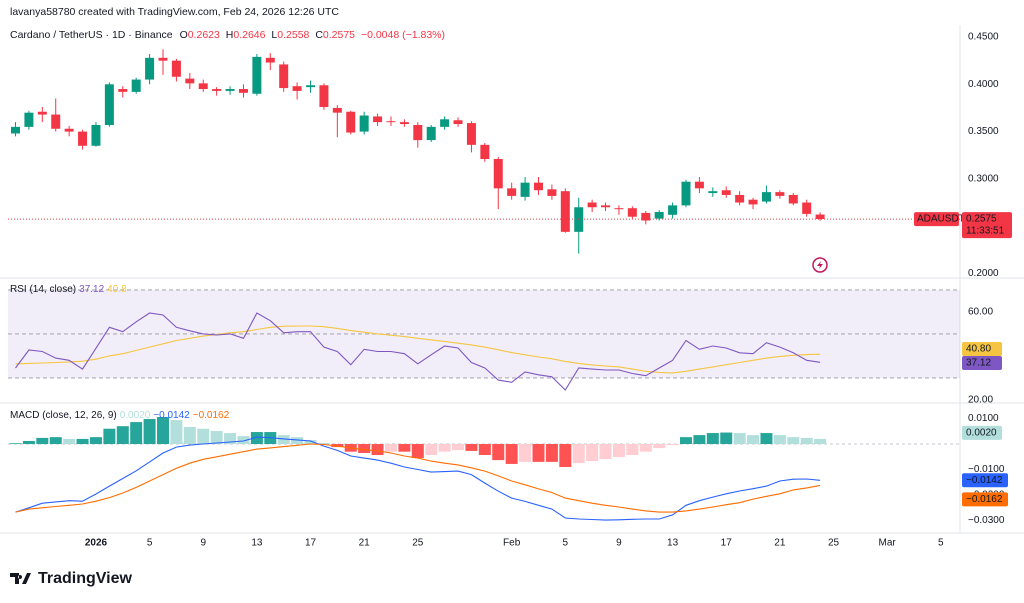 This screenshot has height=603, width=1024. I want to click on price-tag-label: 0.0020, so click(981, 433).